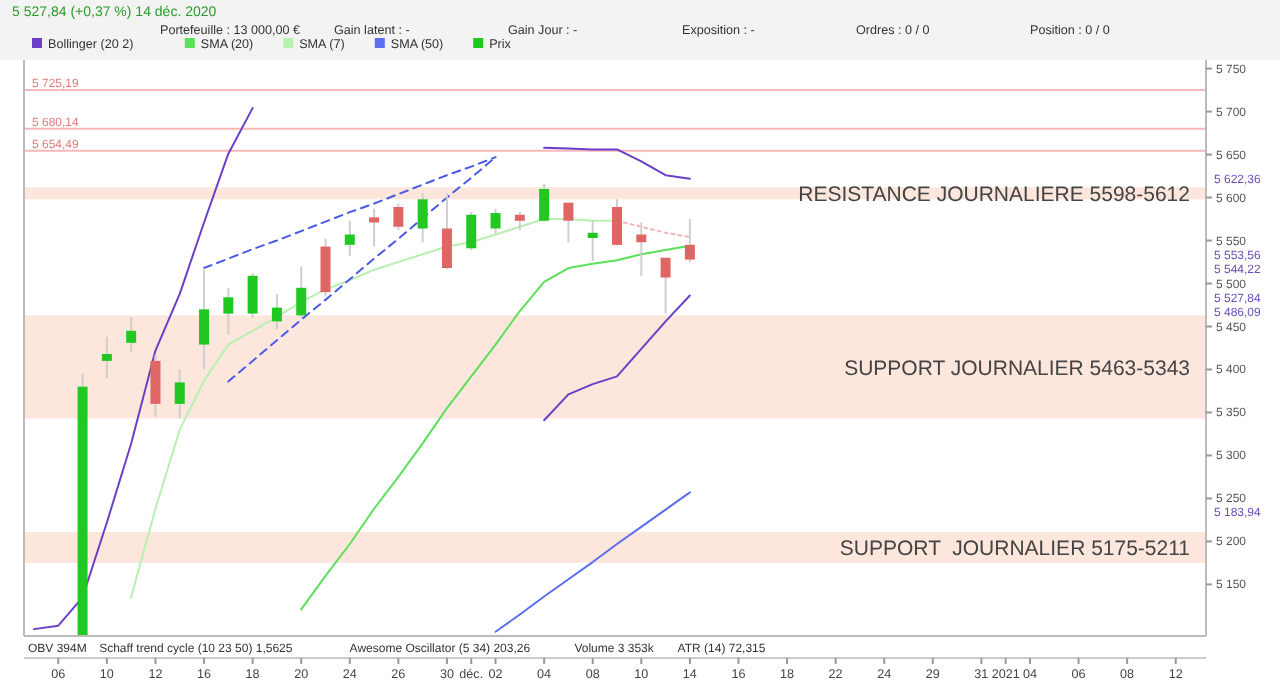  I want to click on band-label: SUPPORT JOURNALIER 5463-5343, so click(1017, 368).